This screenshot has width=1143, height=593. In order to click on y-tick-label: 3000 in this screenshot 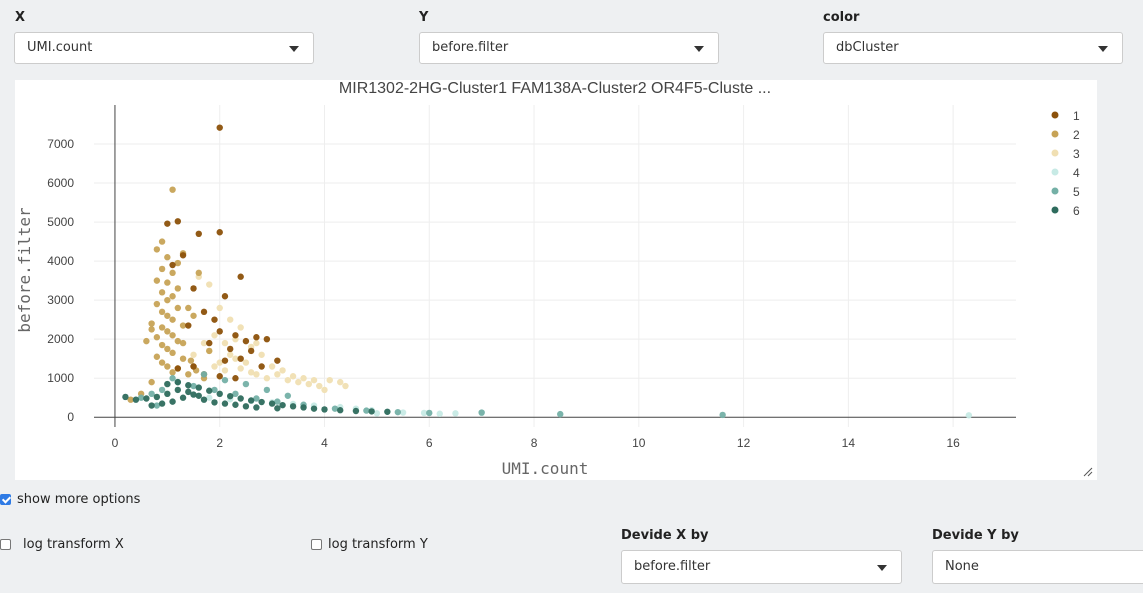, I will do `click(60, 300)`.